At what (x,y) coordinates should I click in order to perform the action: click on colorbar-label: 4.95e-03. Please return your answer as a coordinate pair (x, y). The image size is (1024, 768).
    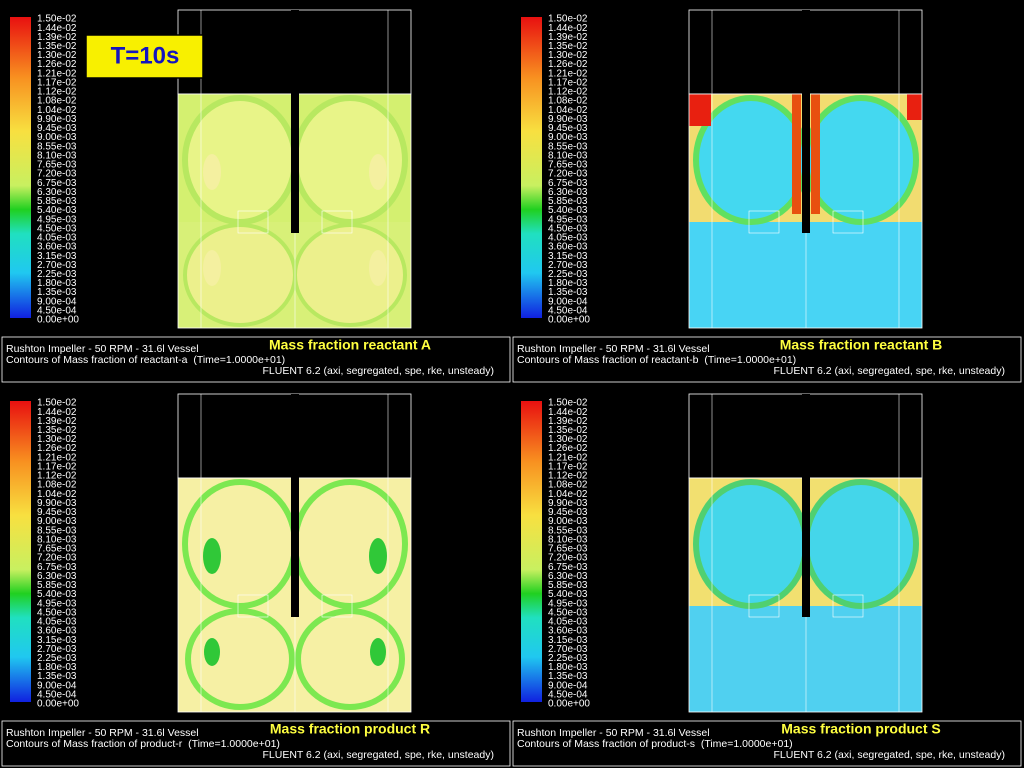
    Looking at the image, I should click on (57, 219).